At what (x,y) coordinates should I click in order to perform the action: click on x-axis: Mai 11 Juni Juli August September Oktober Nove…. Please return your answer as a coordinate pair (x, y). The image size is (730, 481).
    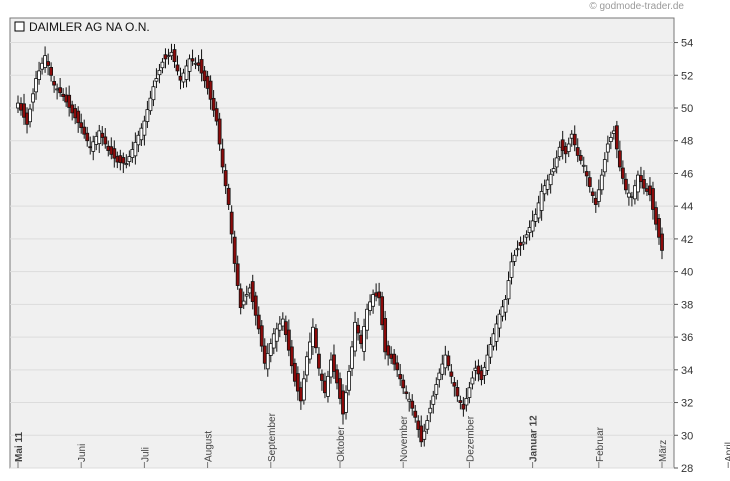
    Looking at the image, I should click on (372, 440).